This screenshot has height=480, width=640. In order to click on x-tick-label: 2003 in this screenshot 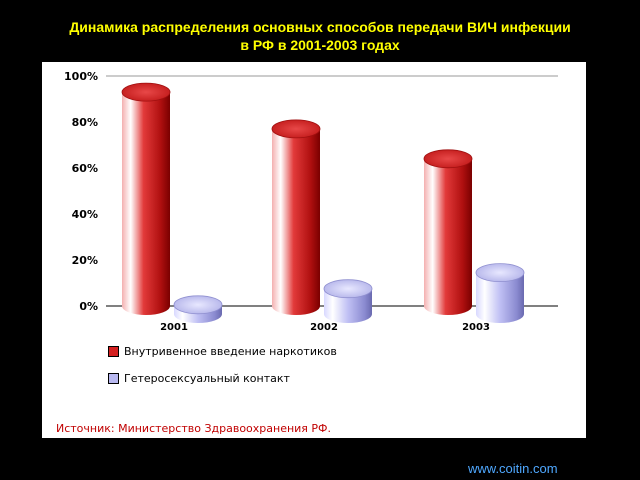, I will do `click(476, 327)`.